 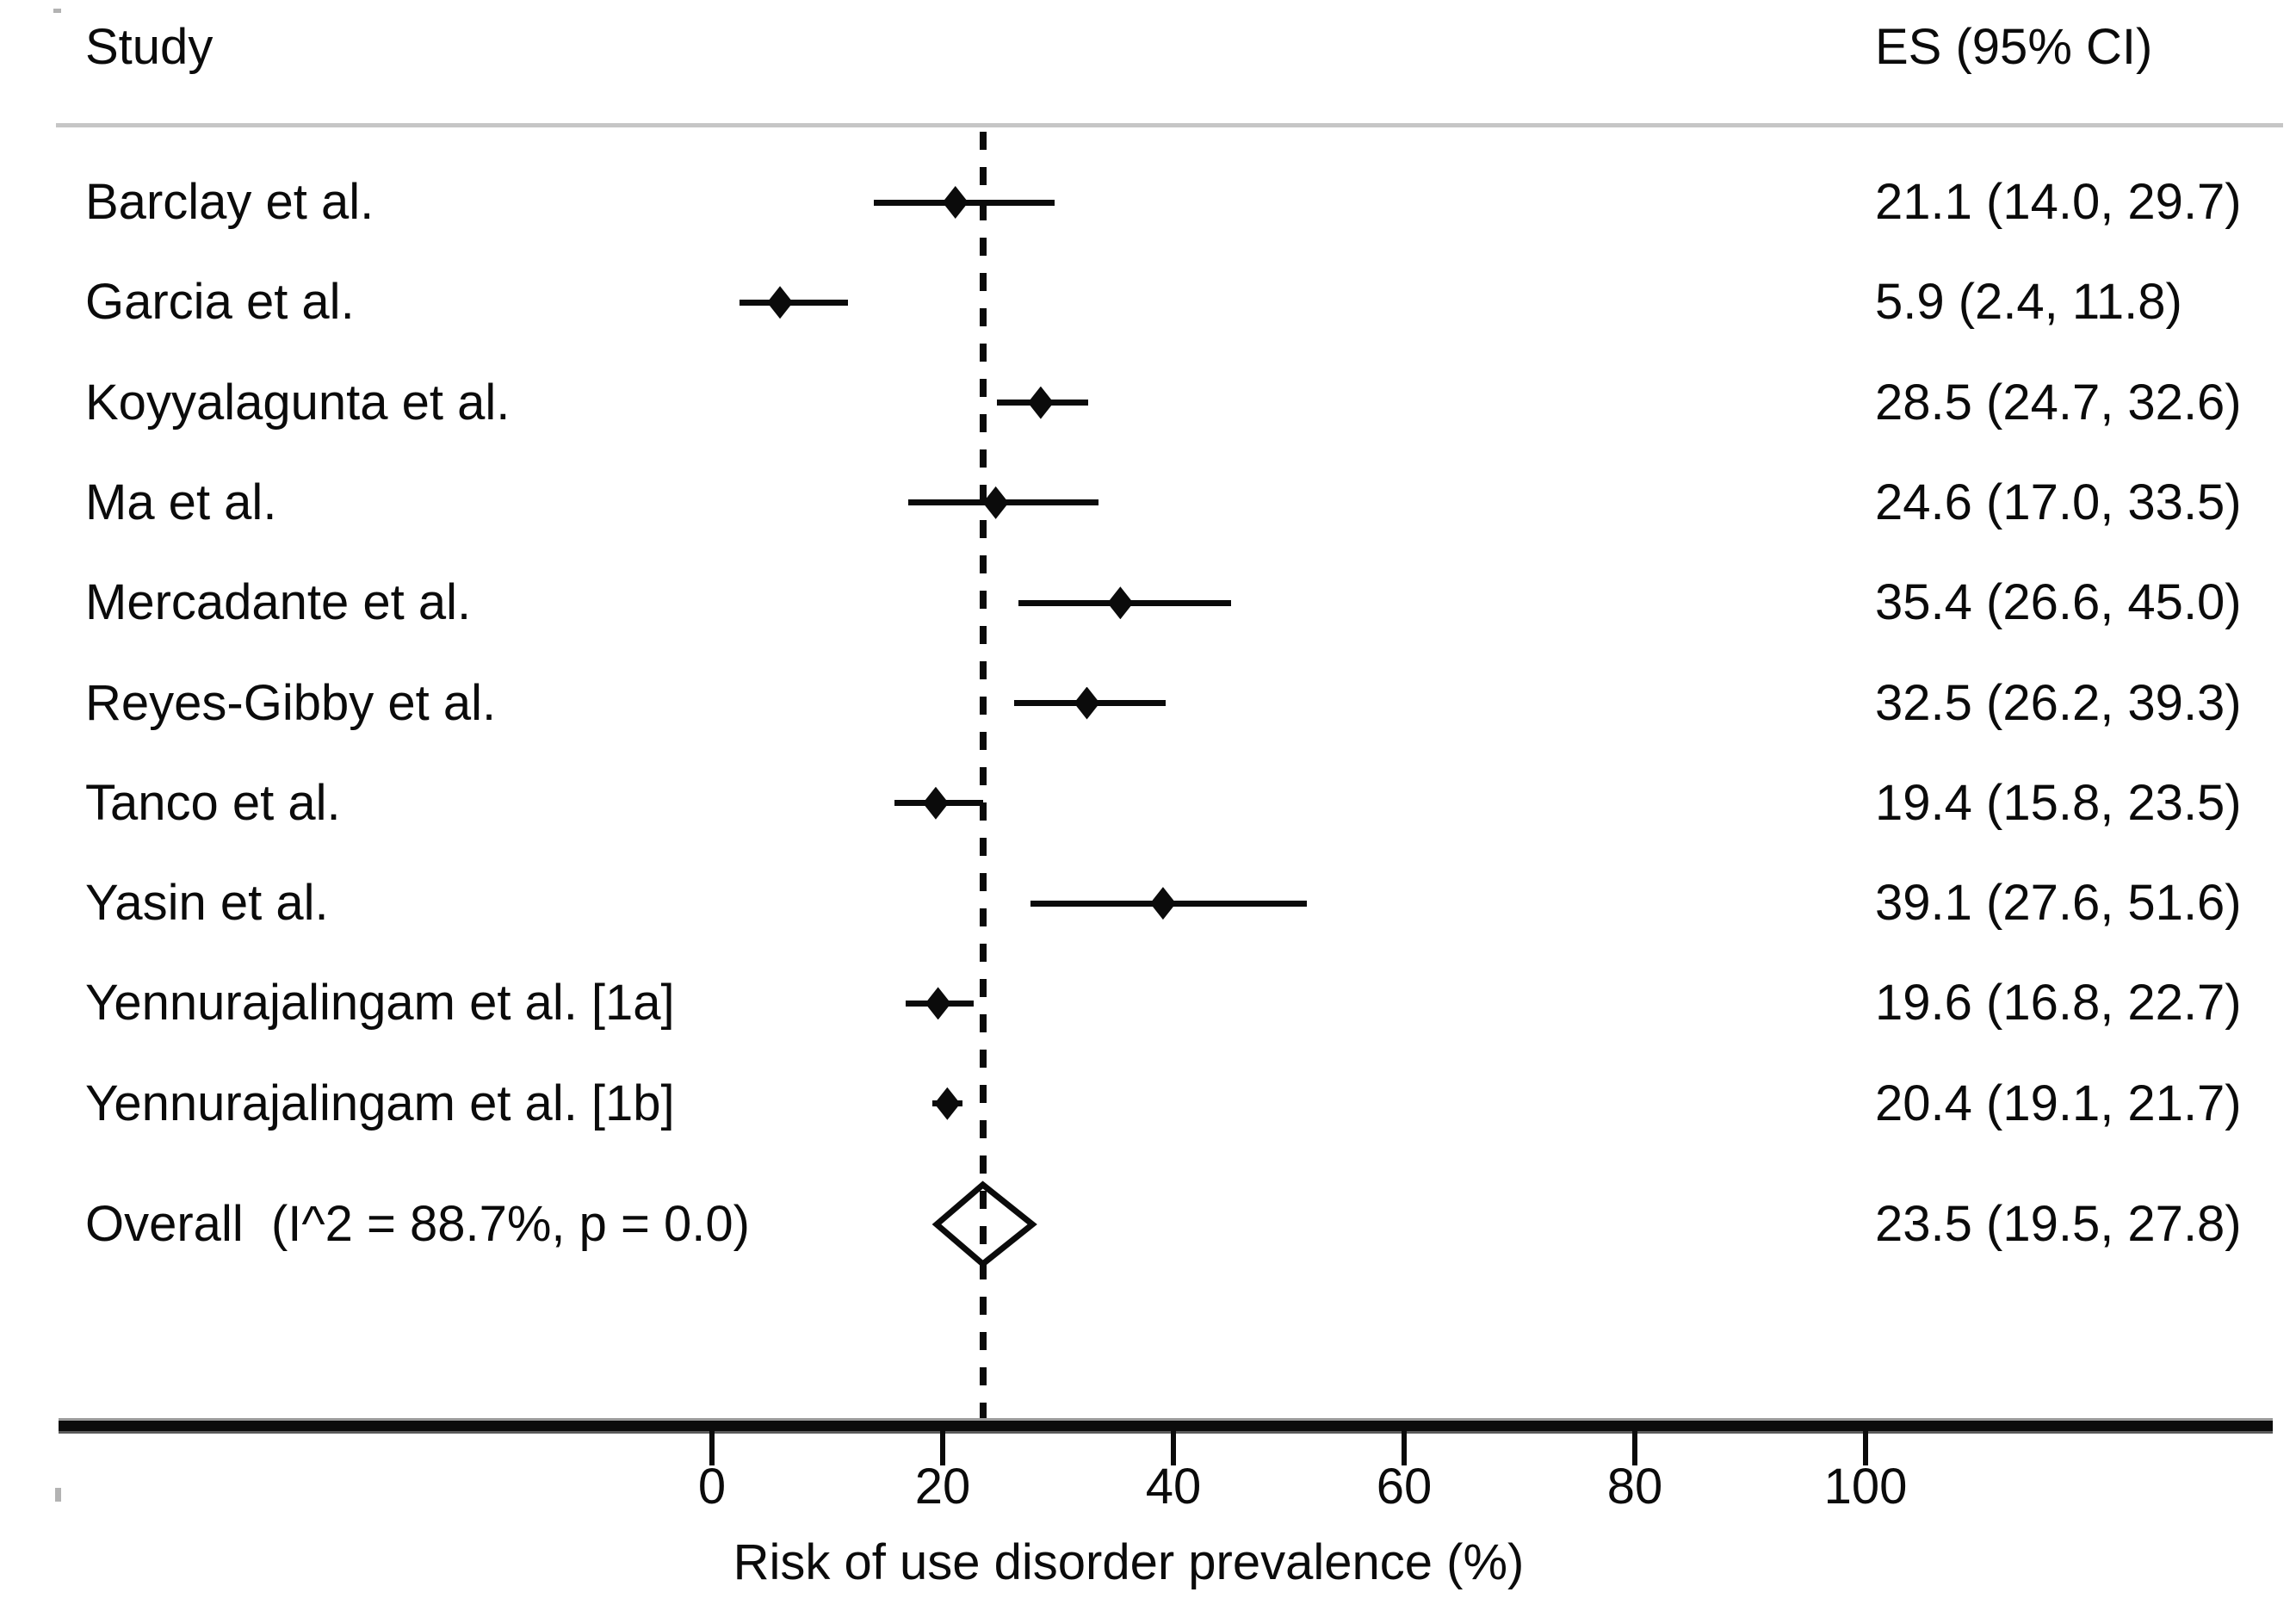 What do you see at coordinates (278, 602) in the screenshot?
I see `study-label: Mercadante et al.` at bounding box center [278, 602].